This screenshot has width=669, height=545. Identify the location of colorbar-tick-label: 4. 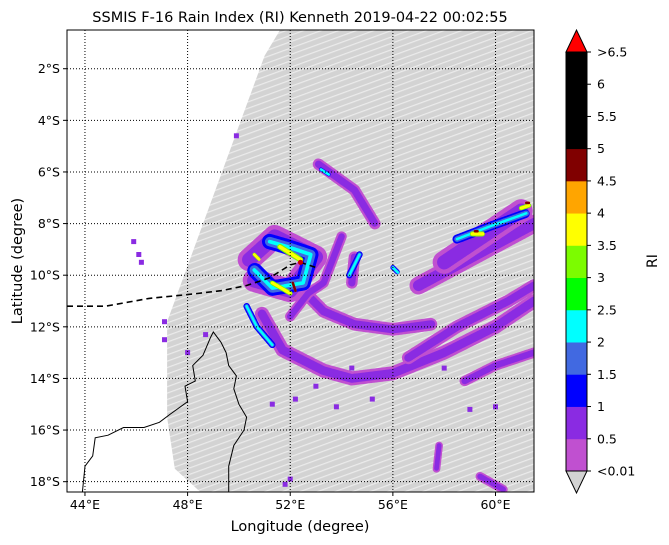
(601, 213).